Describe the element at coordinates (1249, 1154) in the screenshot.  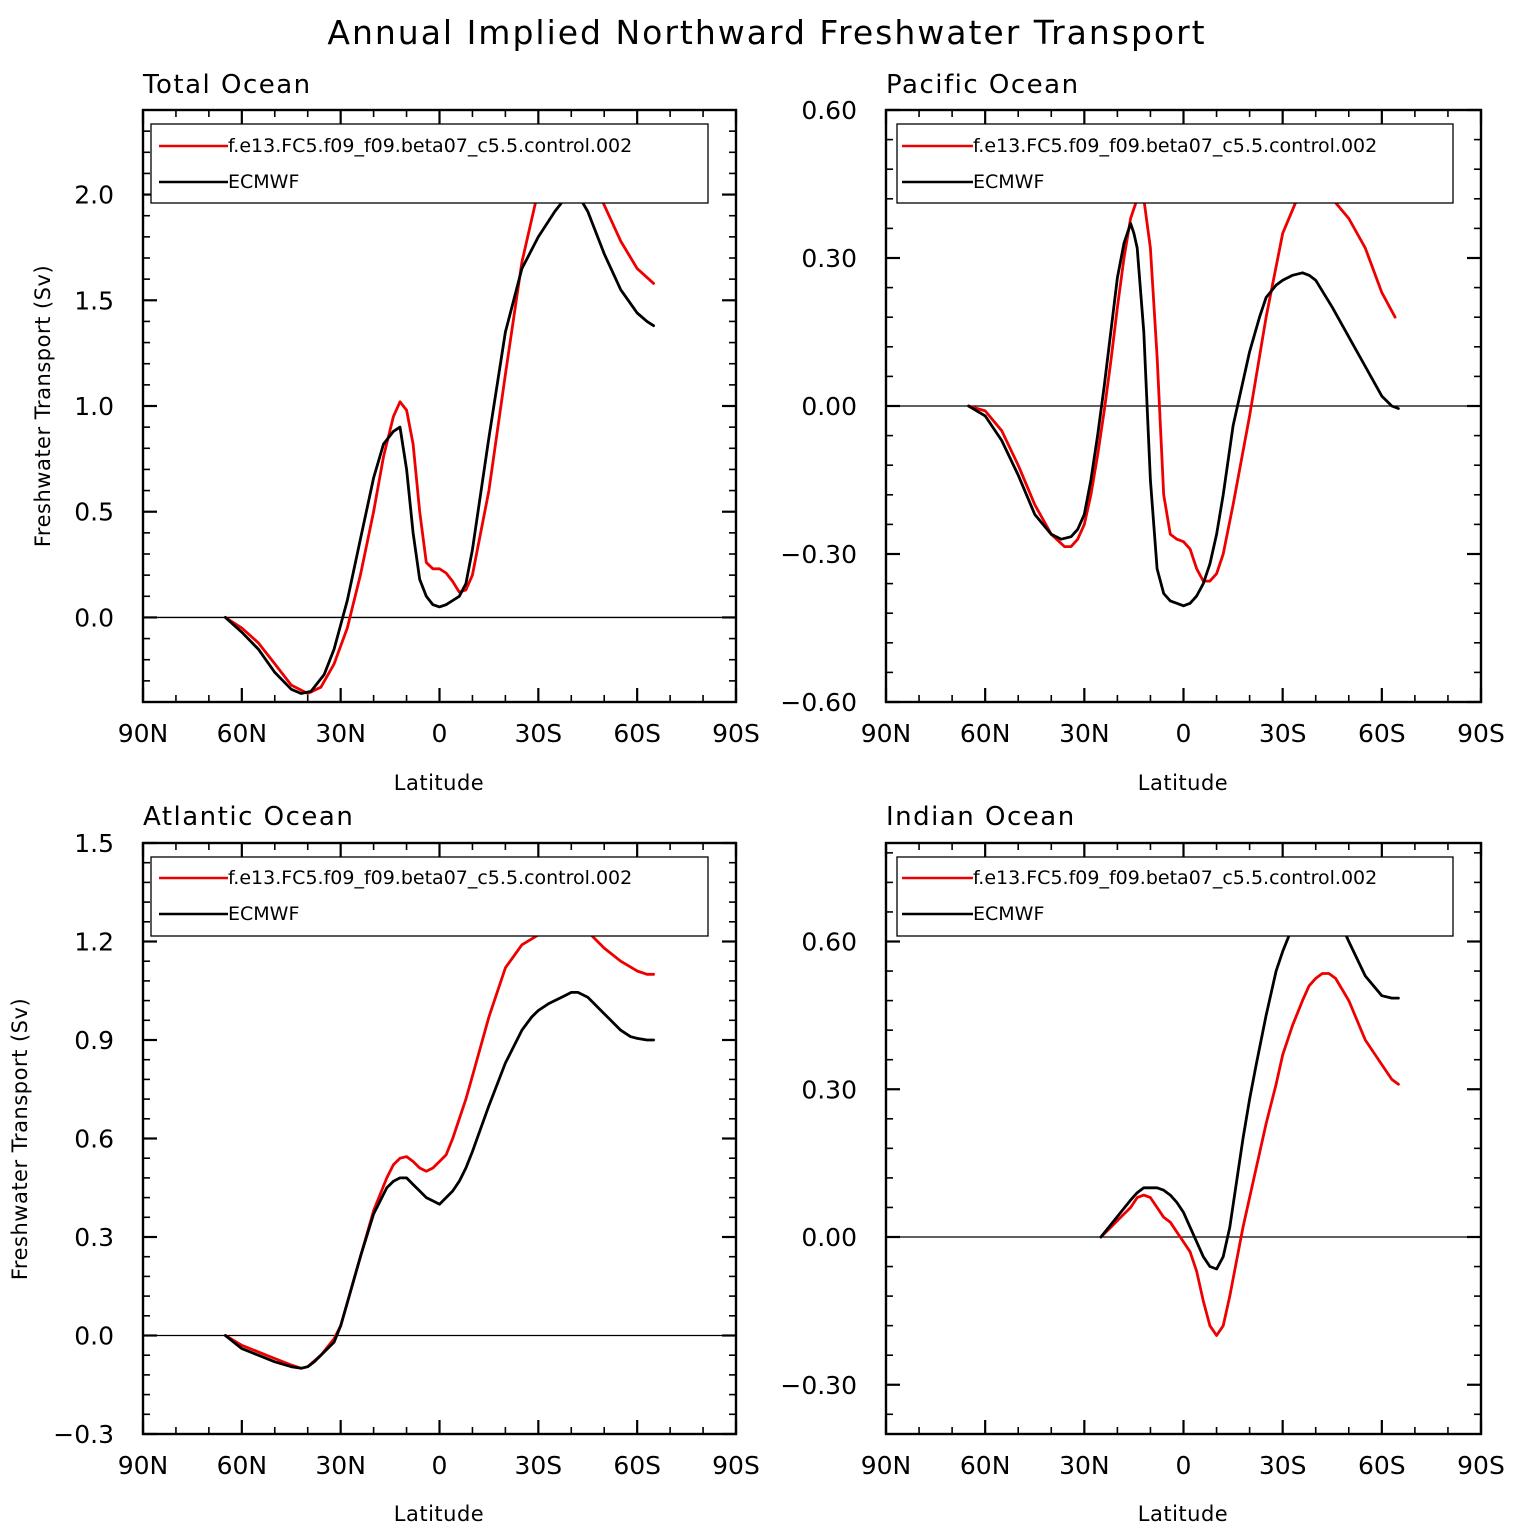
I see `series-line-model` at that location.